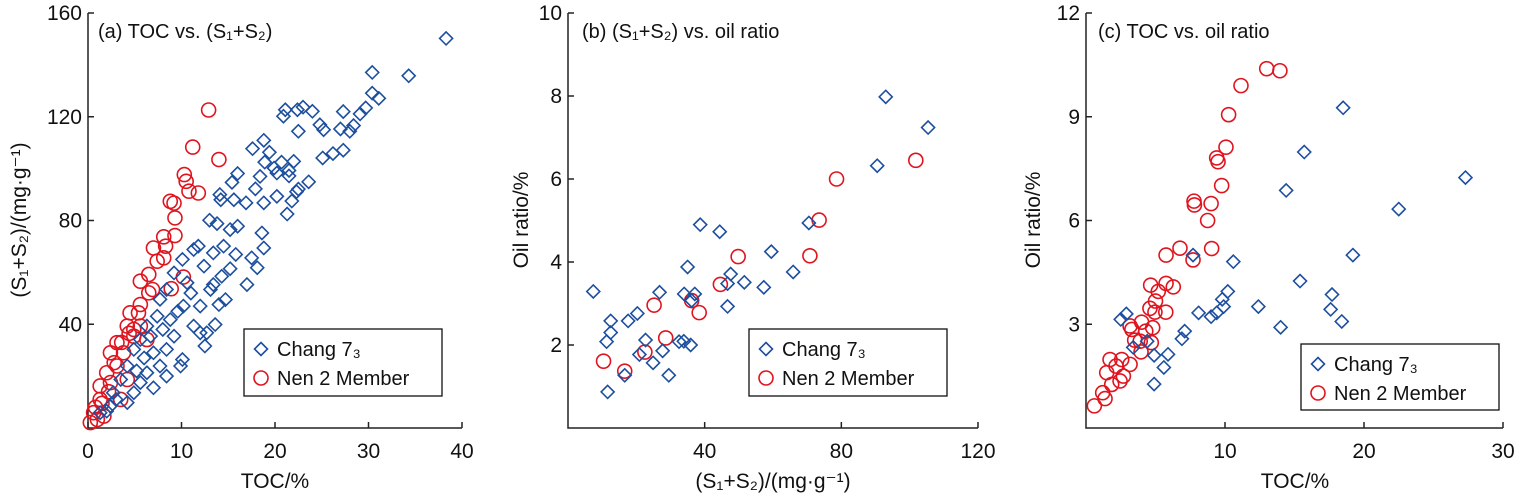  Describe the element at coordinates (556, 179) in the screenshot. I see `y-tick-label: 6` at that location.